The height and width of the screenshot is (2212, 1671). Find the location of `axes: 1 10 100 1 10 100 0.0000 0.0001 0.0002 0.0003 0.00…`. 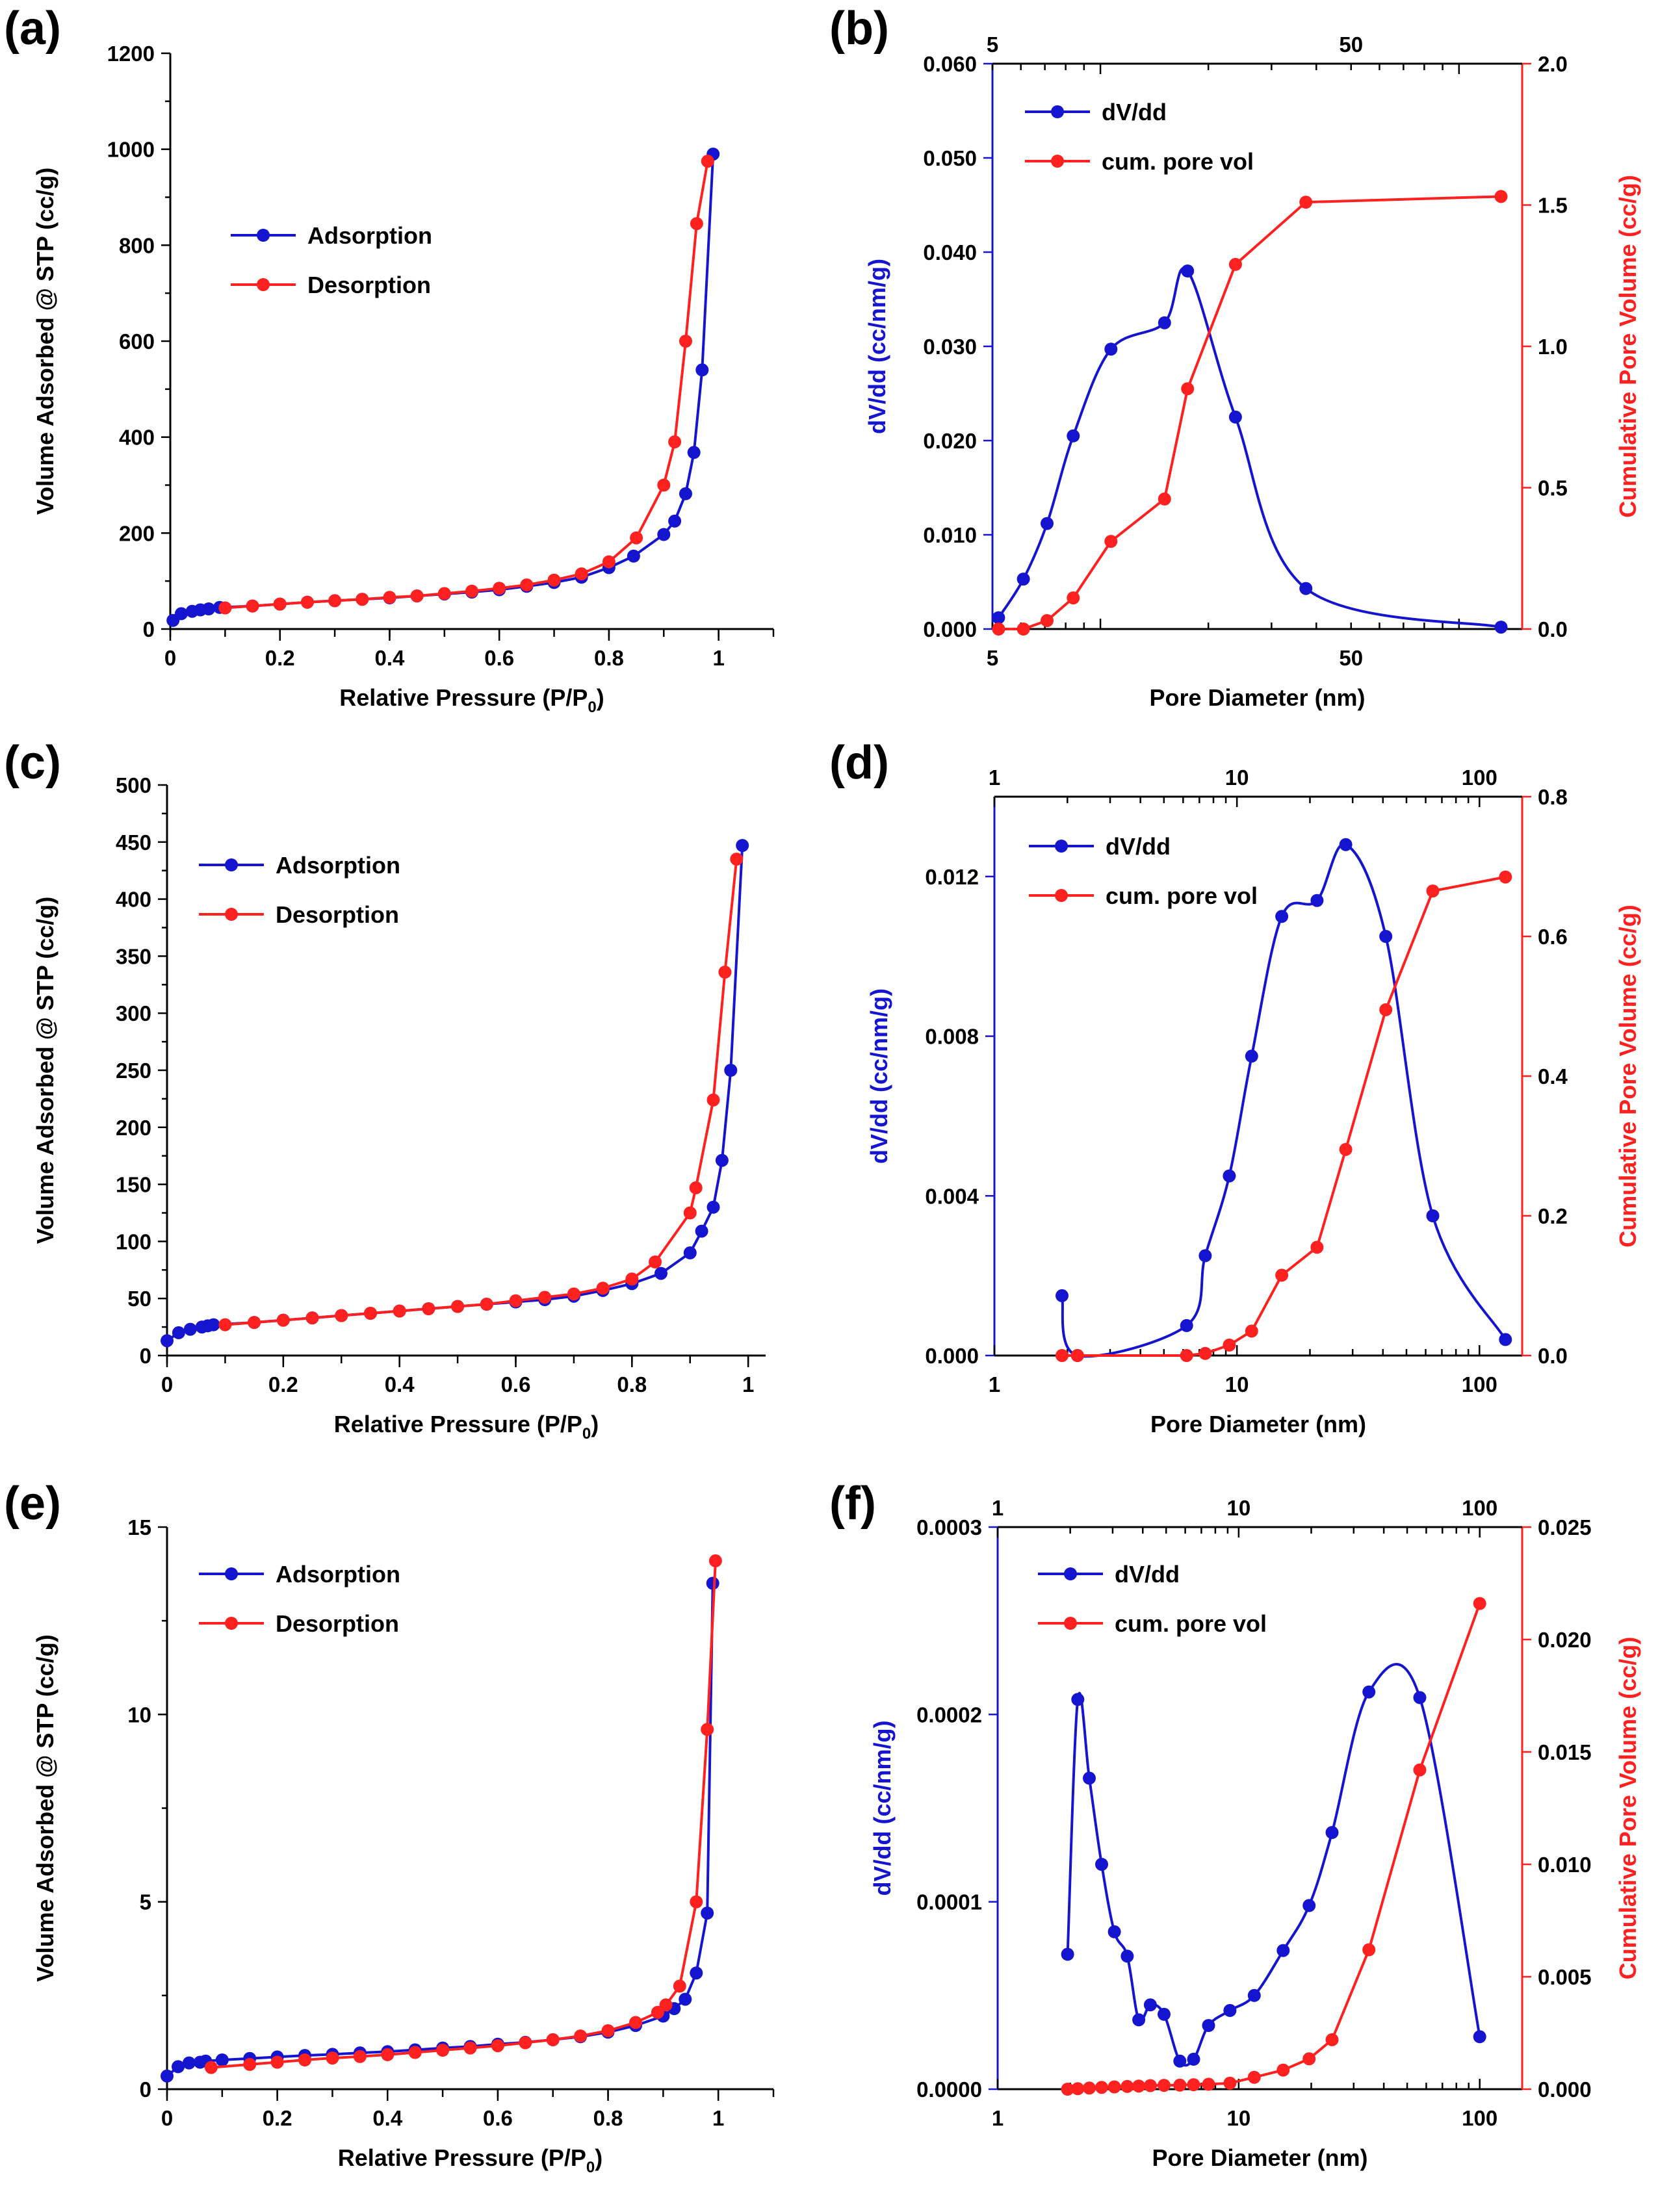

axes: 1 10 100 1 10 100 0.0000 0.0001 0.0002 0.0003 0.00… is located at coordinates (1255, 1833).